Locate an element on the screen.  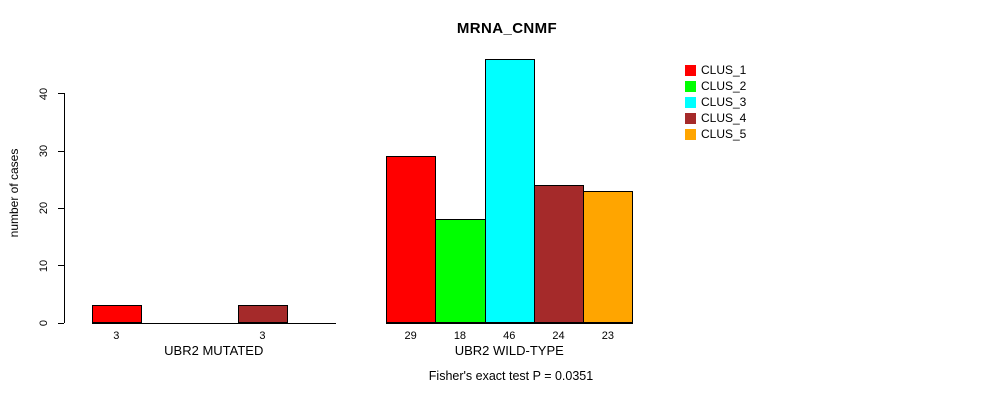
y-axis-tick-label: 20 is located at coordinates (43, 208).